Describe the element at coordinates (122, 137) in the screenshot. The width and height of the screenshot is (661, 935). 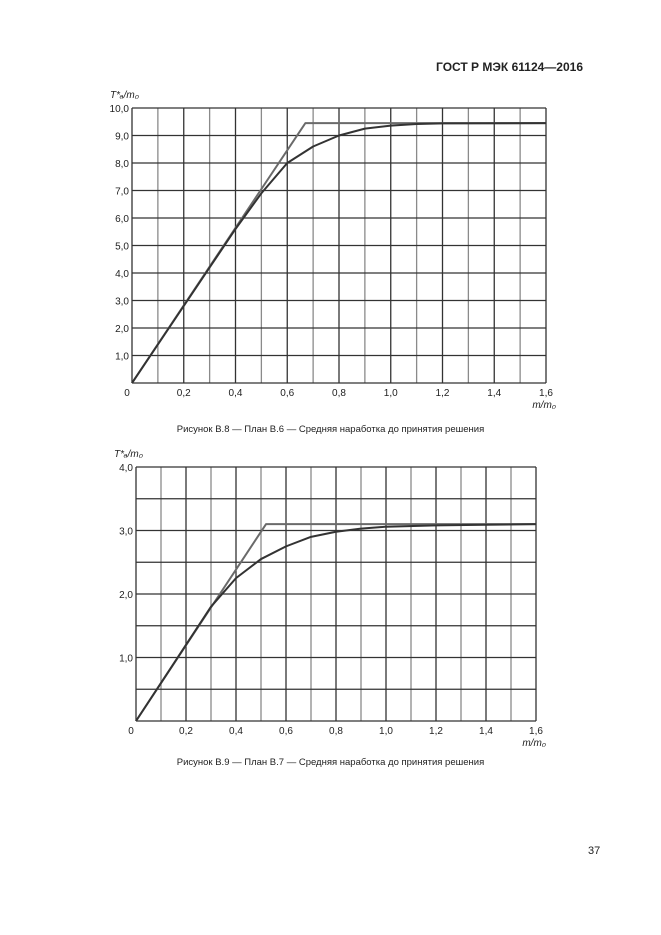
I see `y-tick-label: 9,0` at that location.